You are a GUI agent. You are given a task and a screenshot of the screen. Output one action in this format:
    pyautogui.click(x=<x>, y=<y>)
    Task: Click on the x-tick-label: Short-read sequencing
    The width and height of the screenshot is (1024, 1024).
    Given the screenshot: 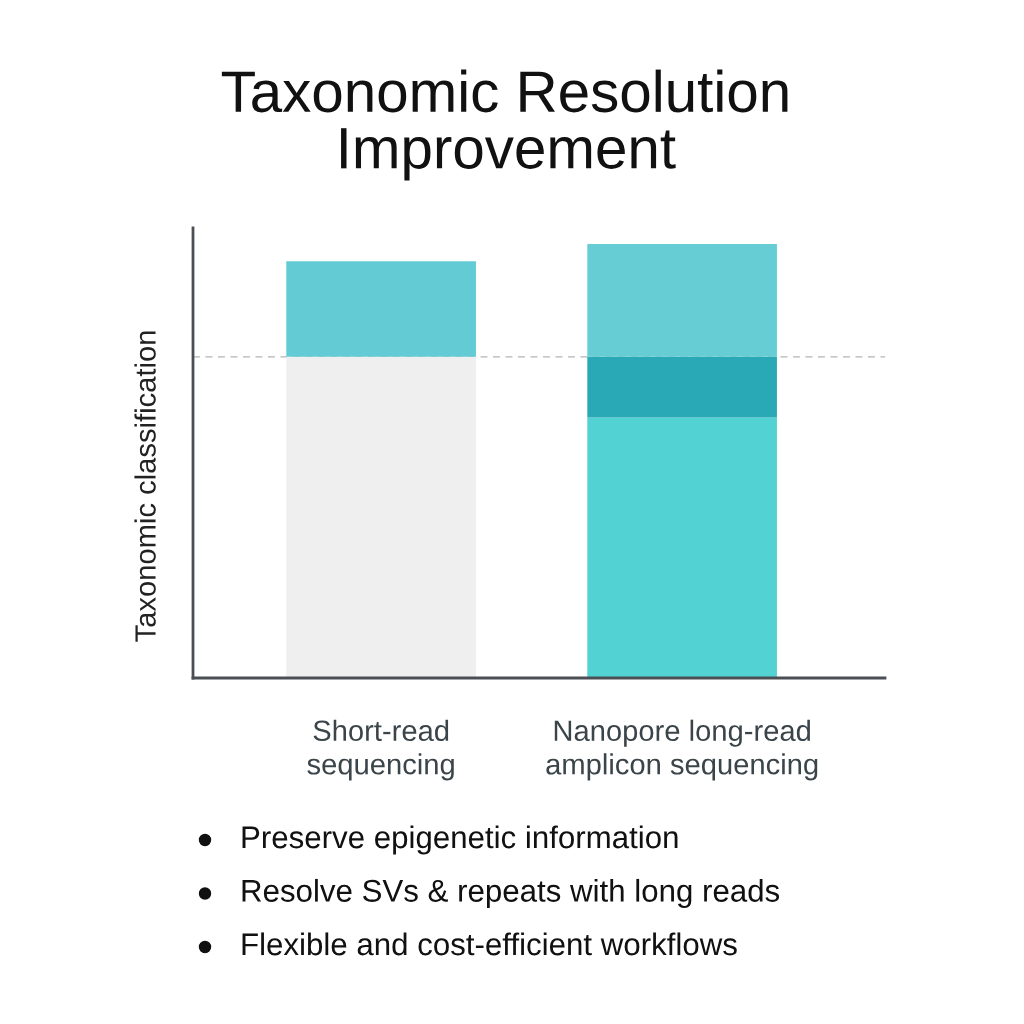 What is the action you would take?
    pyautogui.click(x=380, y=750)
    